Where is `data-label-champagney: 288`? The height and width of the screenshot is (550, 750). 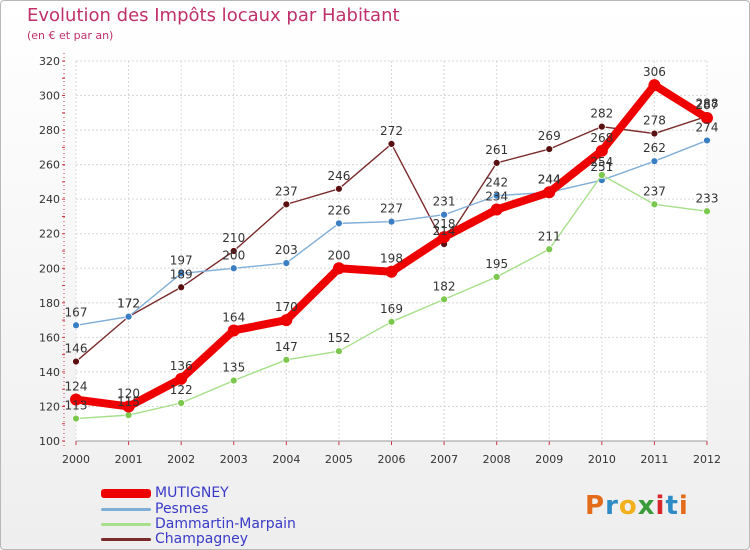 data-label-champagney: 288 is located at coordinates (707, 103).